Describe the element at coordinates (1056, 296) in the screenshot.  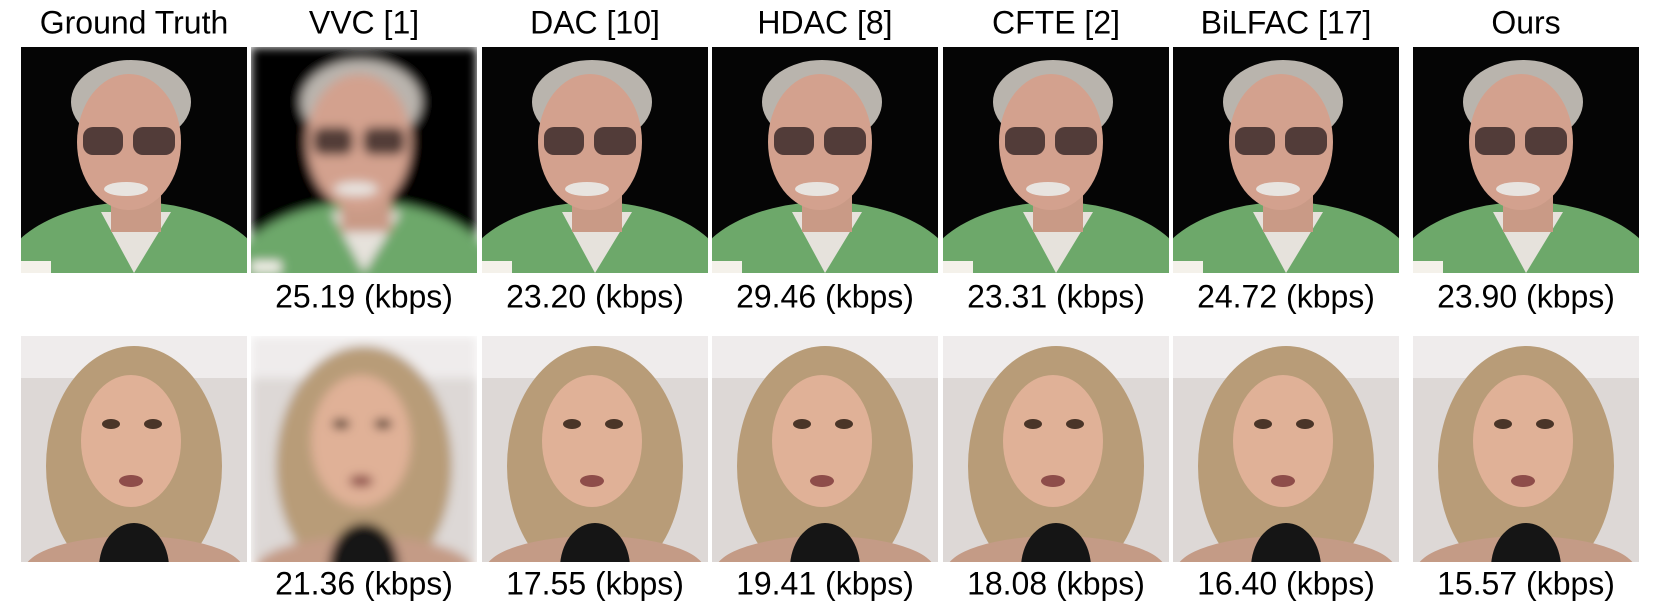
I see `bitrate-label: 23.31 (kbps)` at that location.